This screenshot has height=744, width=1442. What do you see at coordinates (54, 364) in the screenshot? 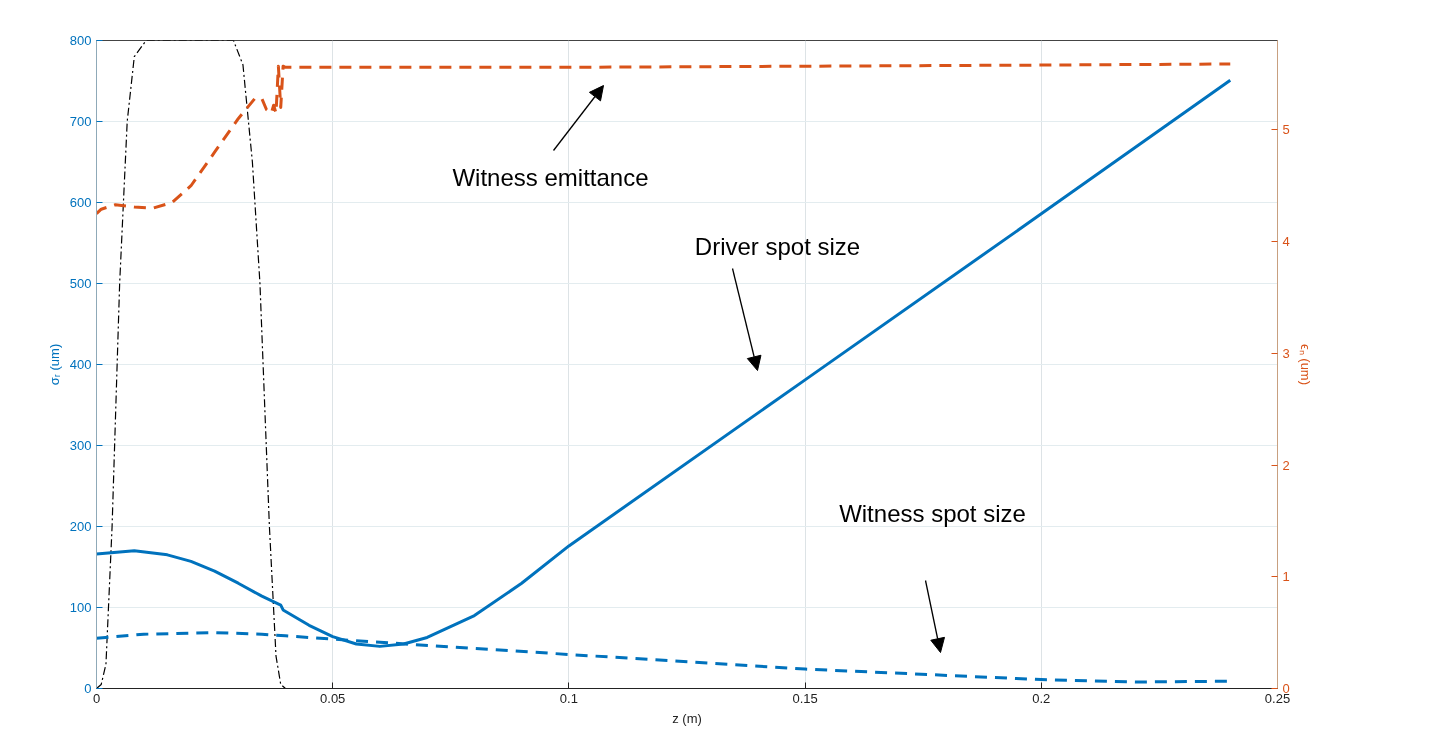
I see `y-axis-title: σᵣ (um)` at bounding box center [54, 364].